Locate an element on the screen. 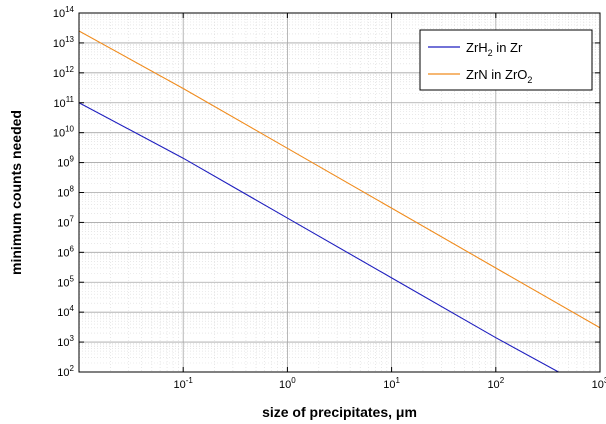  y-tick-label: 10¹⁴ is located at coordinates (64, 12).